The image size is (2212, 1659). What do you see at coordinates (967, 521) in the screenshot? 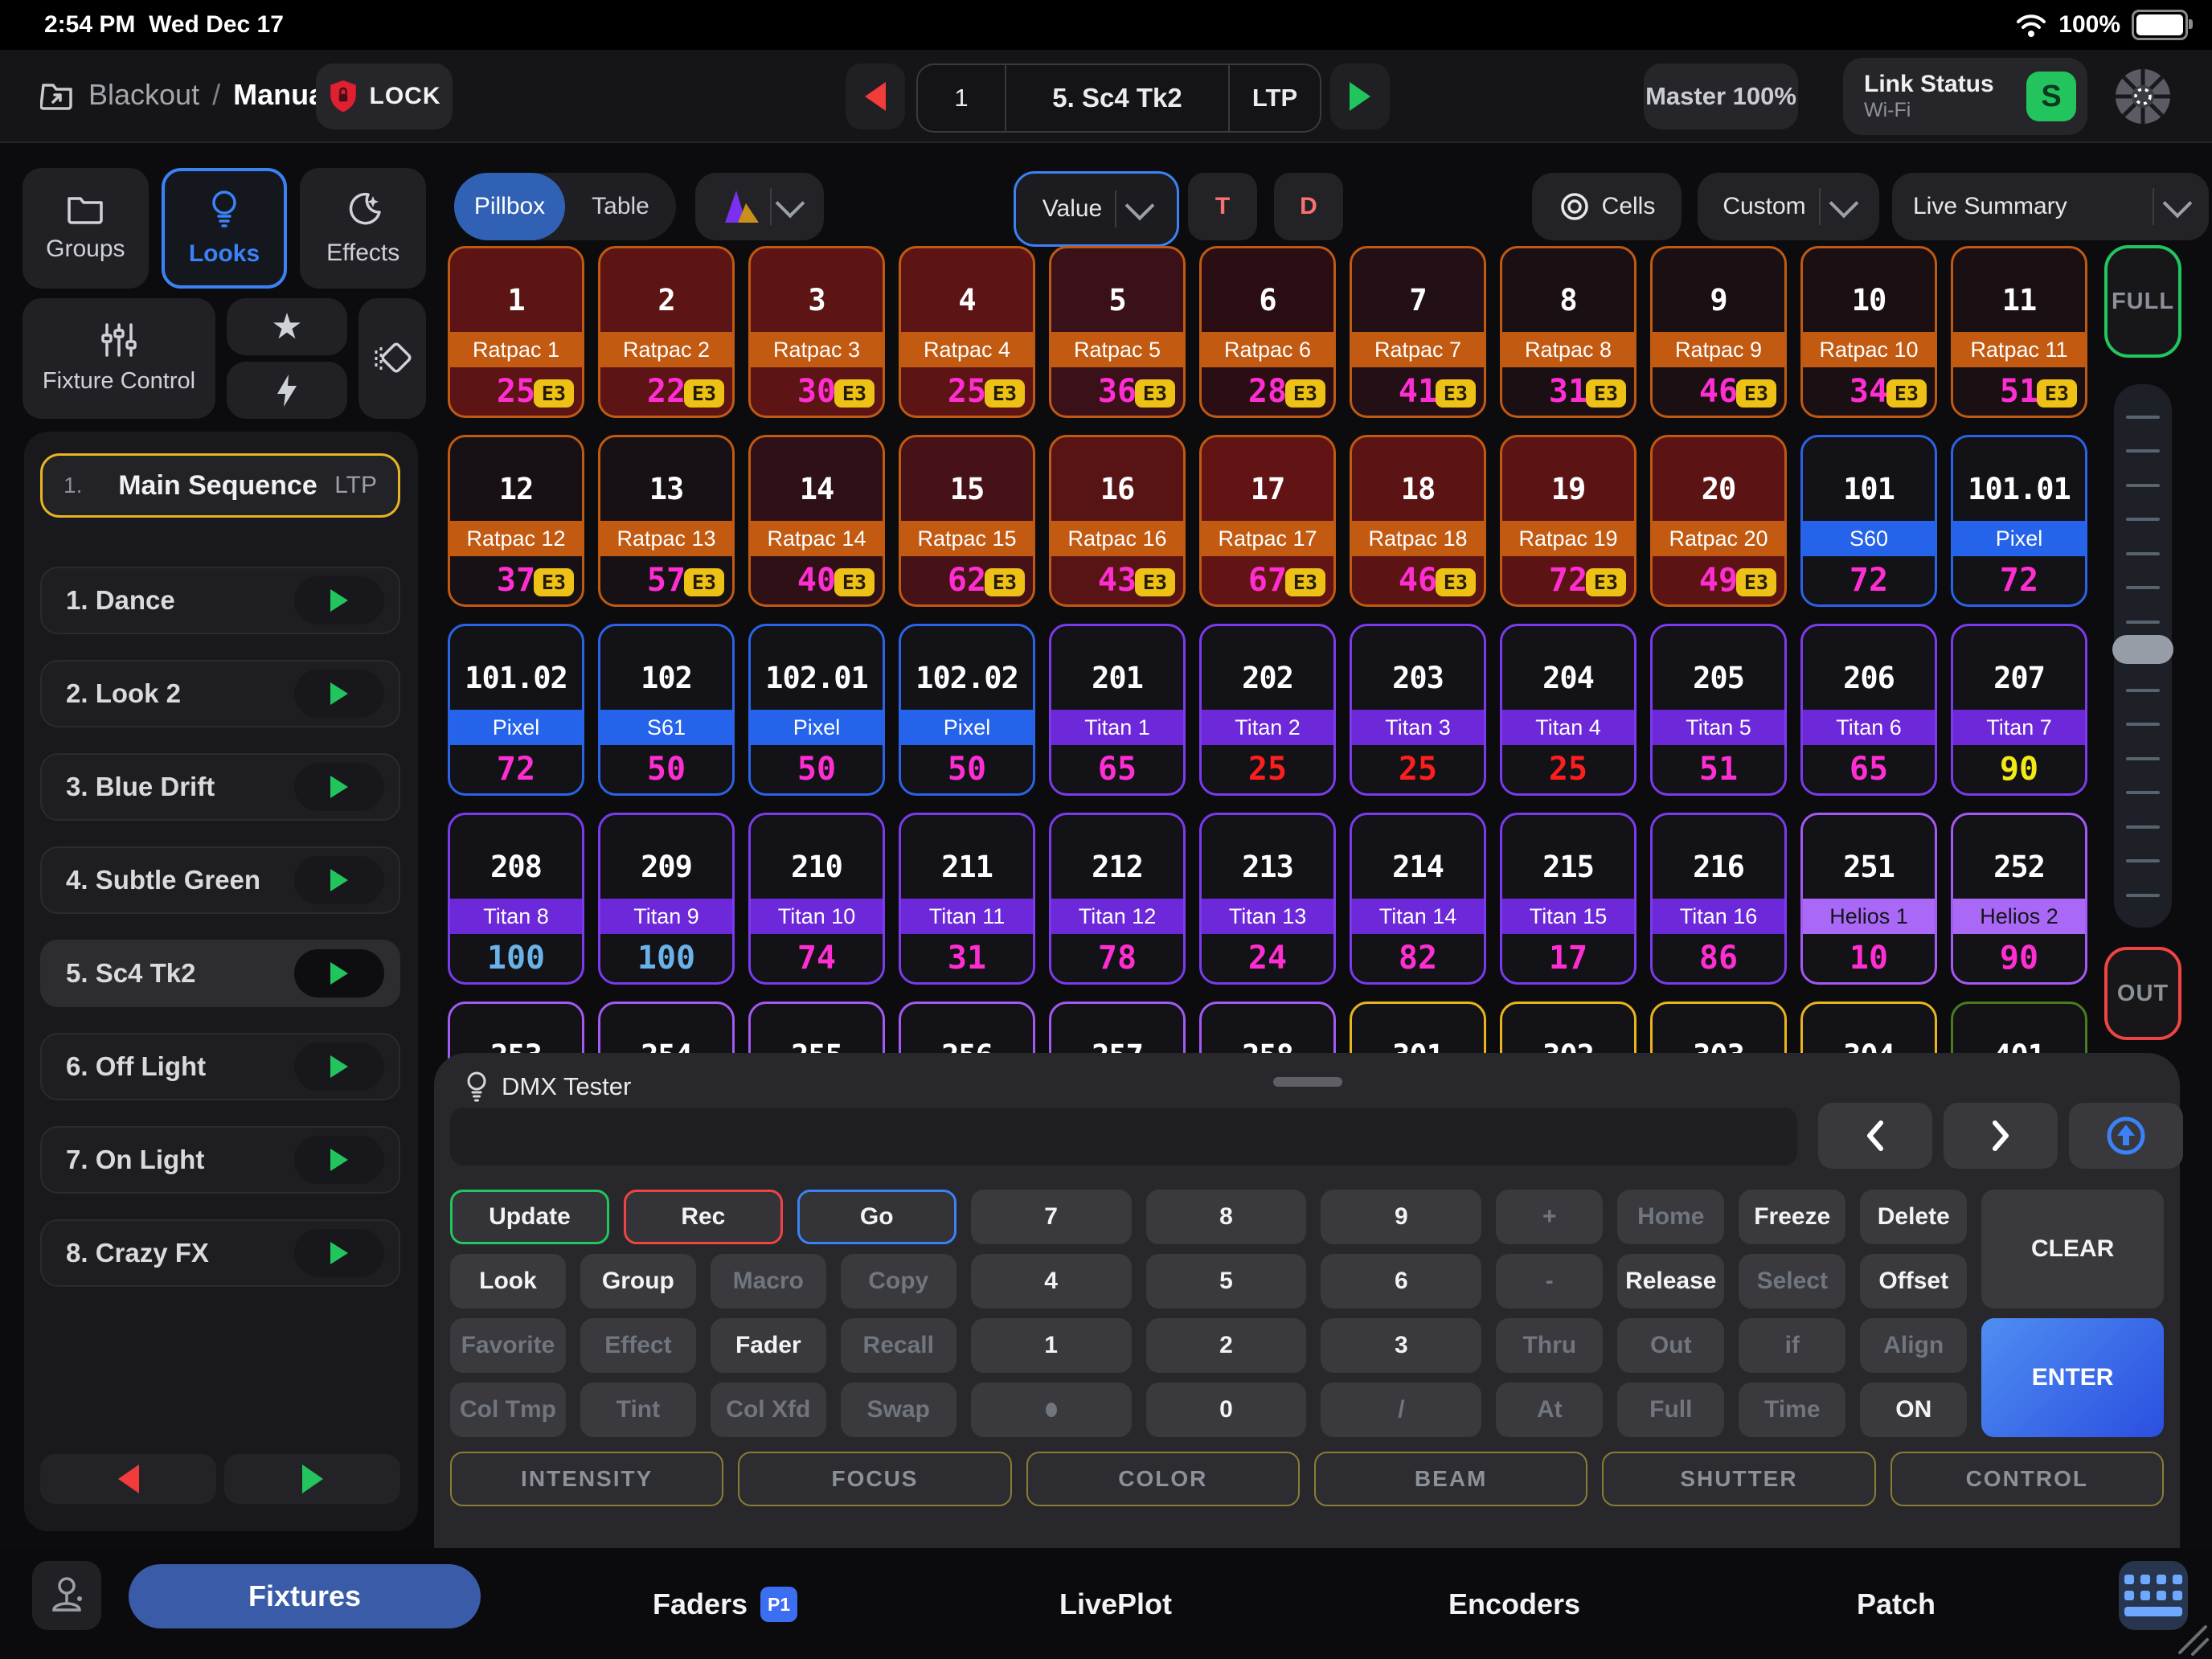
I see `fixture-cell-15: 15 Ratpac 15 62 E3` at bounding box center [967, 521].